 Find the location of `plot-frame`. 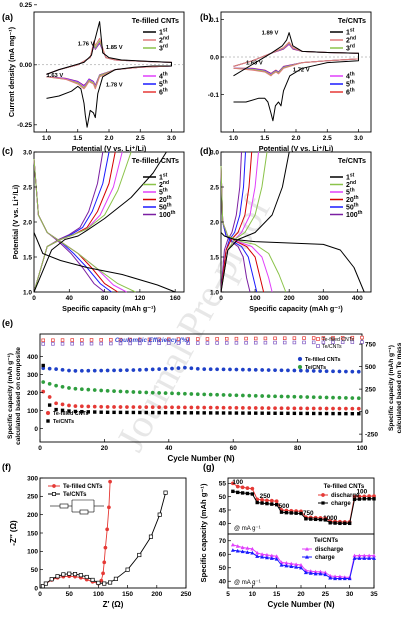

plot-frame is located at coordinates (201, 388).